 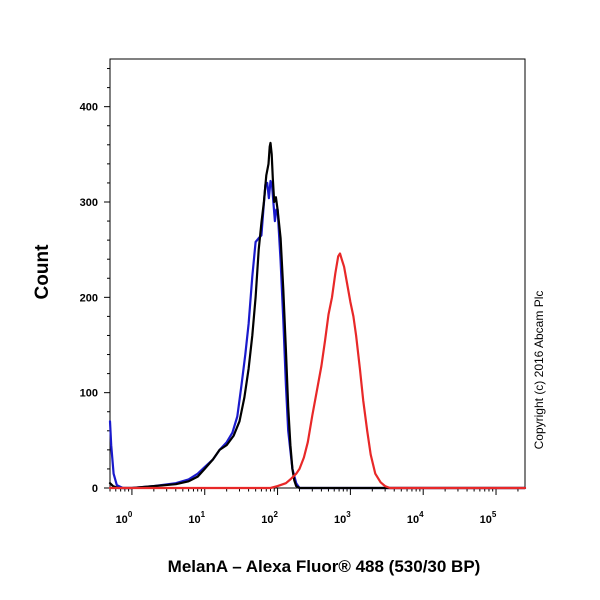 I want to click on x-tick-exponent: 2, so click(x=275, y=514).